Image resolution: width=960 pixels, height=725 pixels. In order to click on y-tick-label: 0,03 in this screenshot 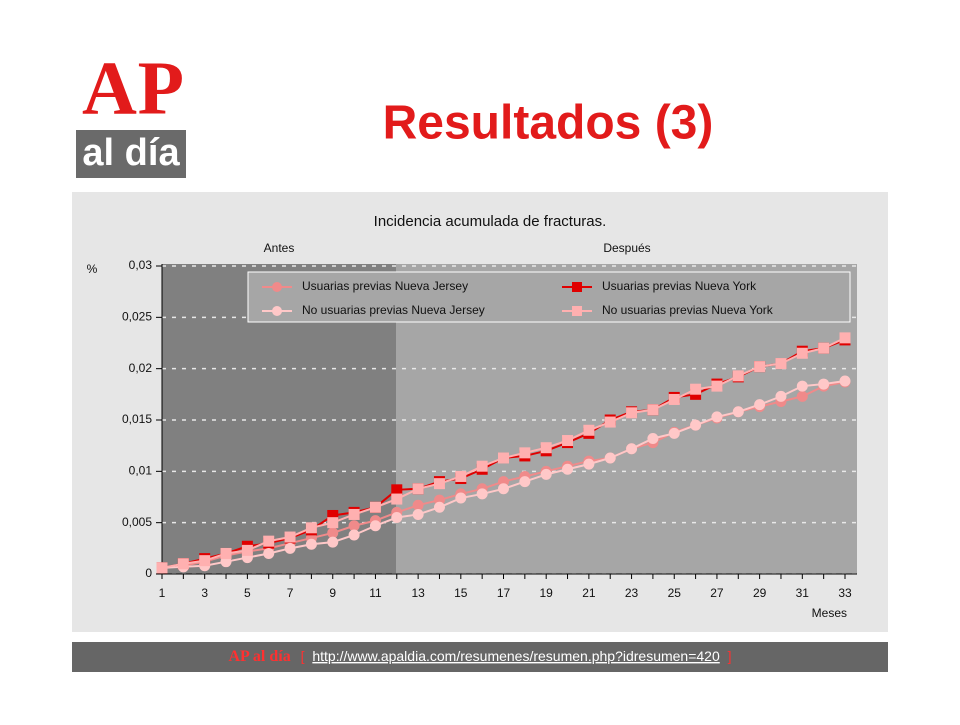, I will do `click(141, 265)`.